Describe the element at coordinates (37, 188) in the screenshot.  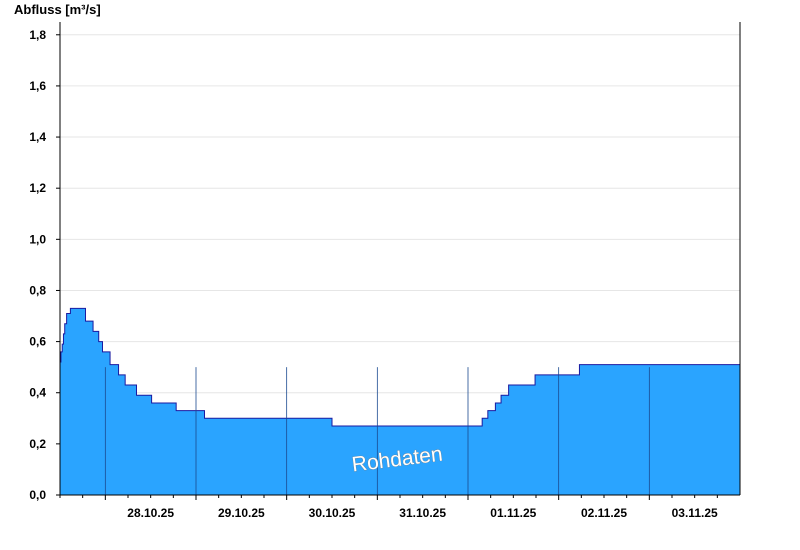
I see `y-tick-label: 1,2` at that location.